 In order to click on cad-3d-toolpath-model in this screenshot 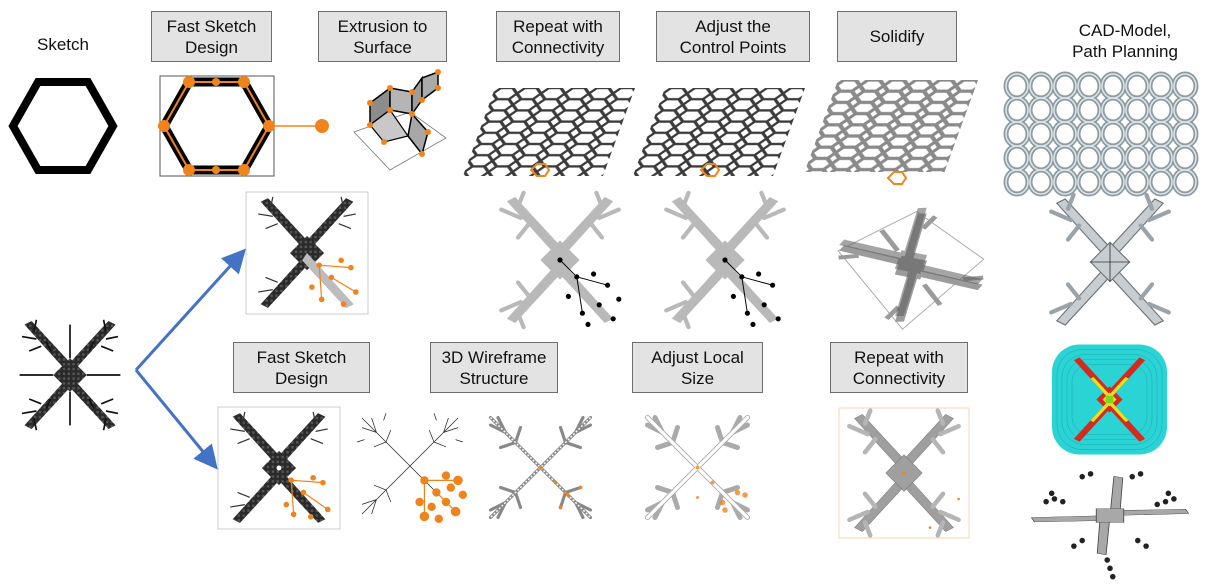, I will do `click(1110, 525)`.